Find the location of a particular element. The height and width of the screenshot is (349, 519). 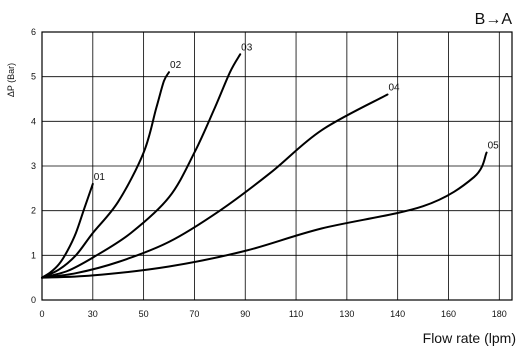

x-tick-label: 180 is located at coordinates (499, 314).